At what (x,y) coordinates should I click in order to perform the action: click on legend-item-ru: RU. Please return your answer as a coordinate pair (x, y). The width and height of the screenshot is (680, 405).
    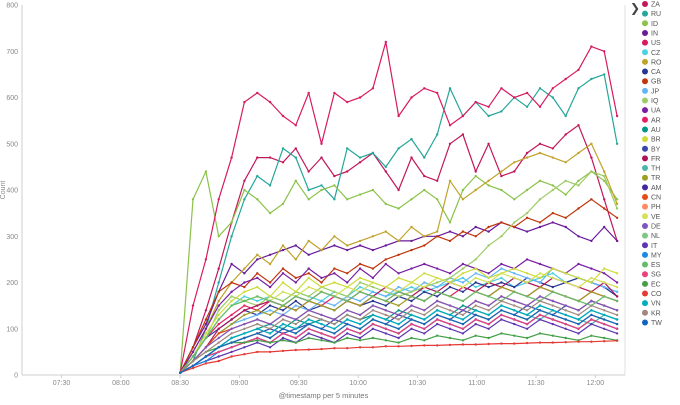
    Looking at the image, I should click on (651, 14).